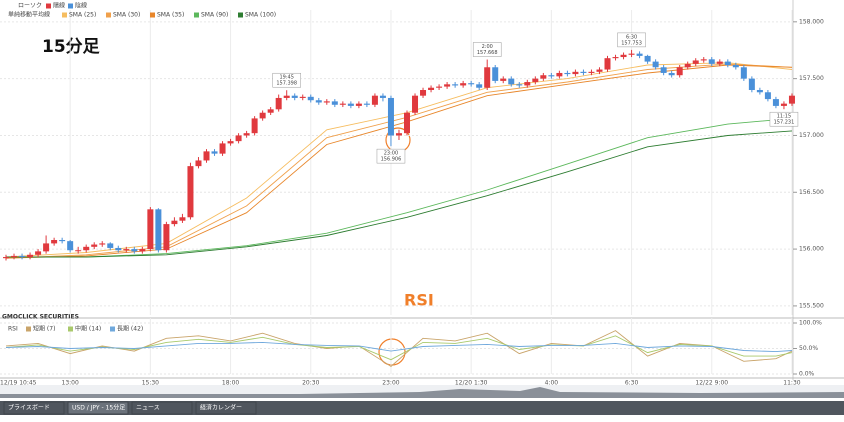  What do you see at coordinates (150, 383) in the screenshot?
I see `x-tick-label: 15:30` at bounding box center [150, 383].